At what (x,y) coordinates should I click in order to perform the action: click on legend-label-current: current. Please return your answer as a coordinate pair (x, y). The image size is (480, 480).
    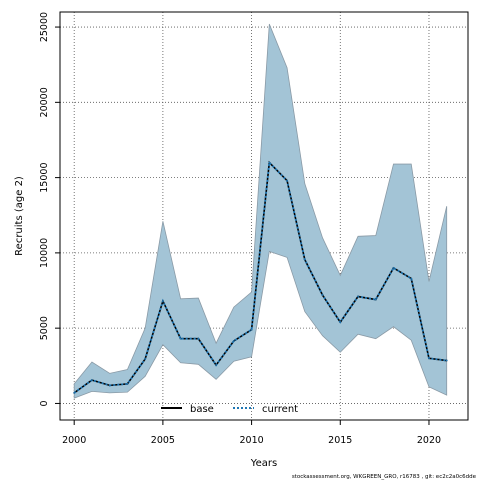
    Looking at the image, I should click on (280, 409).